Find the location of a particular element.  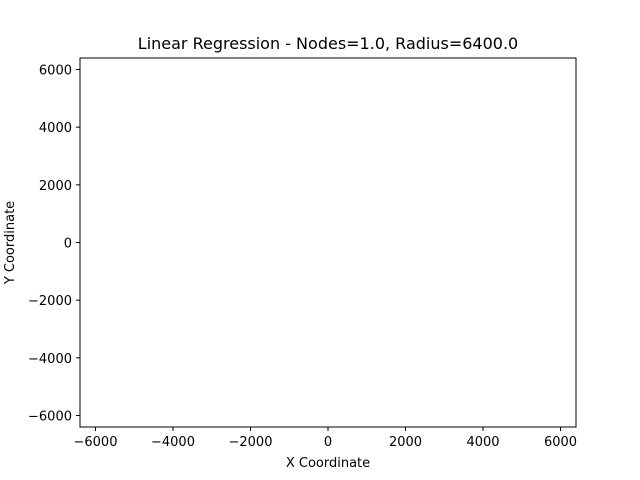

y-tick-label: −6000 is located at coordinates (50, 416).